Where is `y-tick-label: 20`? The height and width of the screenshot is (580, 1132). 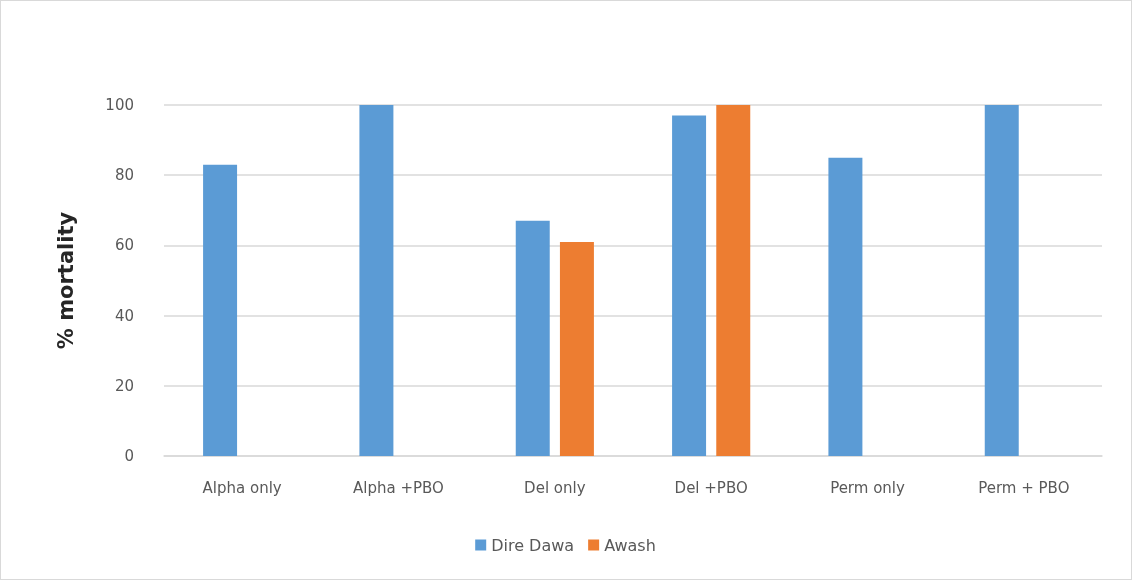
y-tick-label: 20 is located at coordinates (124, 385).